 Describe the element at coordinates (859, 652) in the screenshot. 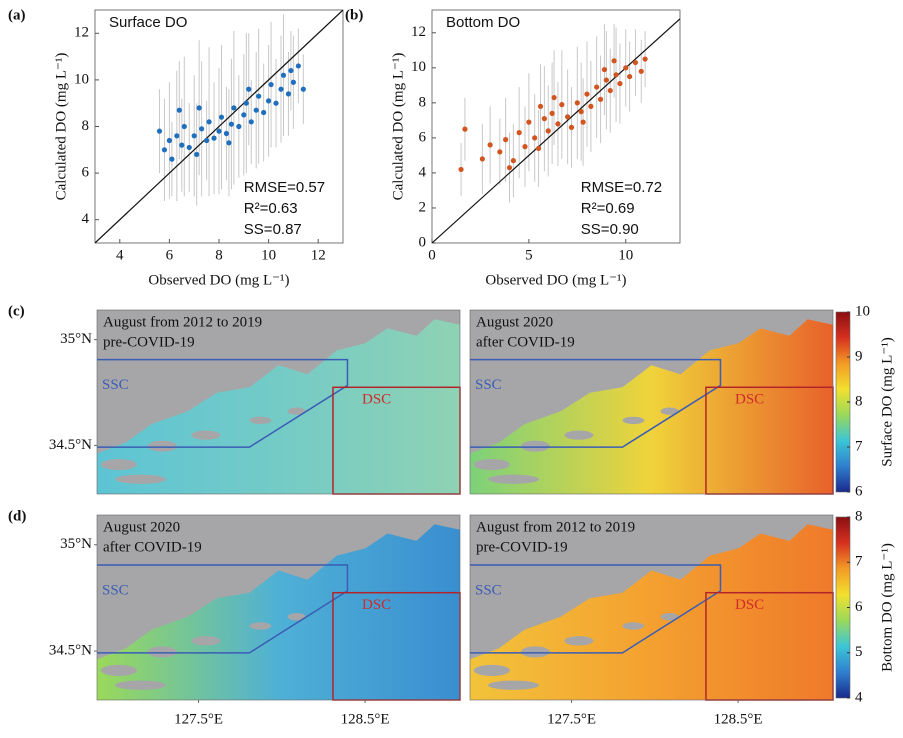

I see `colorbar-tick-label: 5` at that location.